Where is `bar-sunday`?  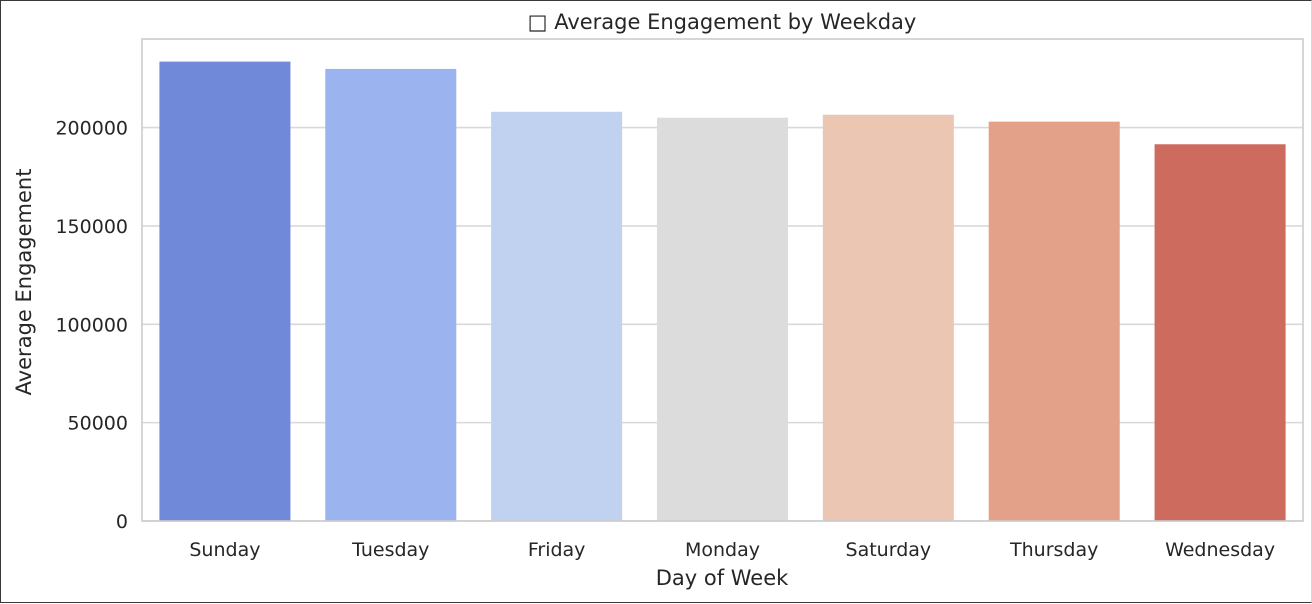
bar-sunday is located at coordinates (225, 291).